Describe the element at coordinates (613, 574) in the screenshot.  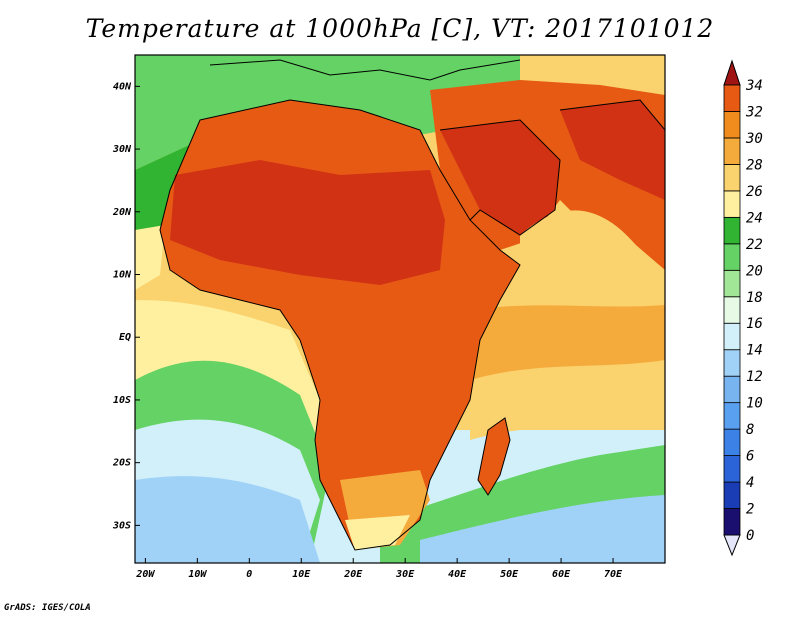
I see `x-tick-label: 70E` at that location.